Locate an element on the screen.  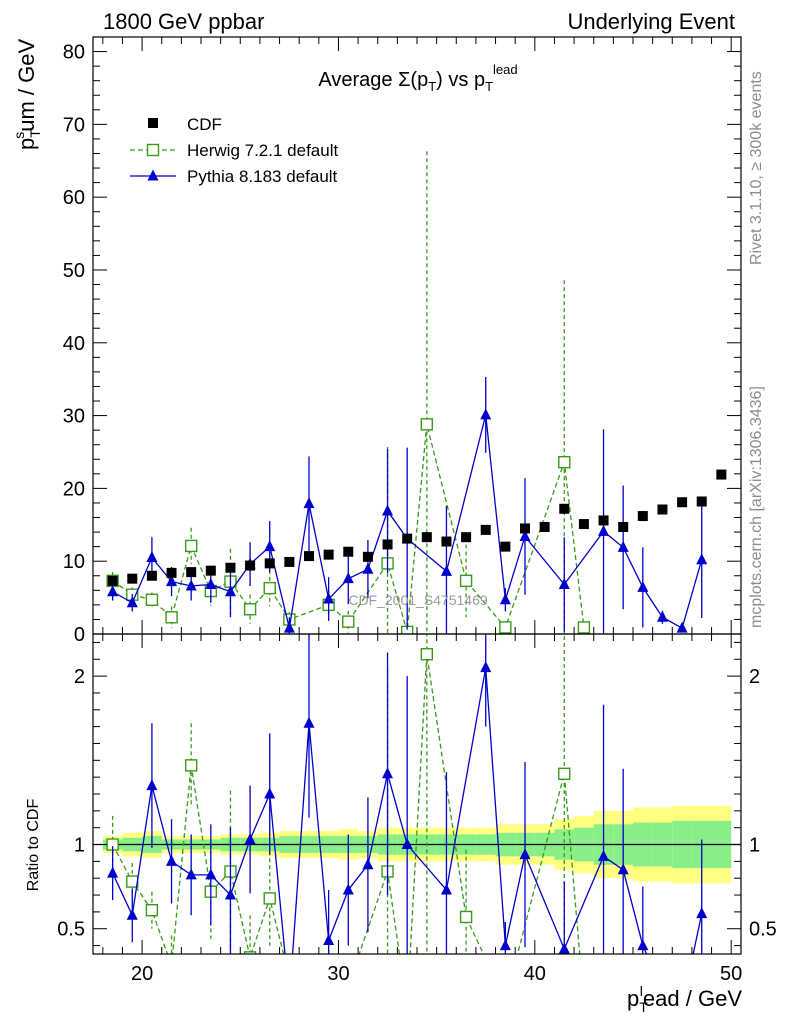
legend-pythia-marker is located at coordinates (153, 175).